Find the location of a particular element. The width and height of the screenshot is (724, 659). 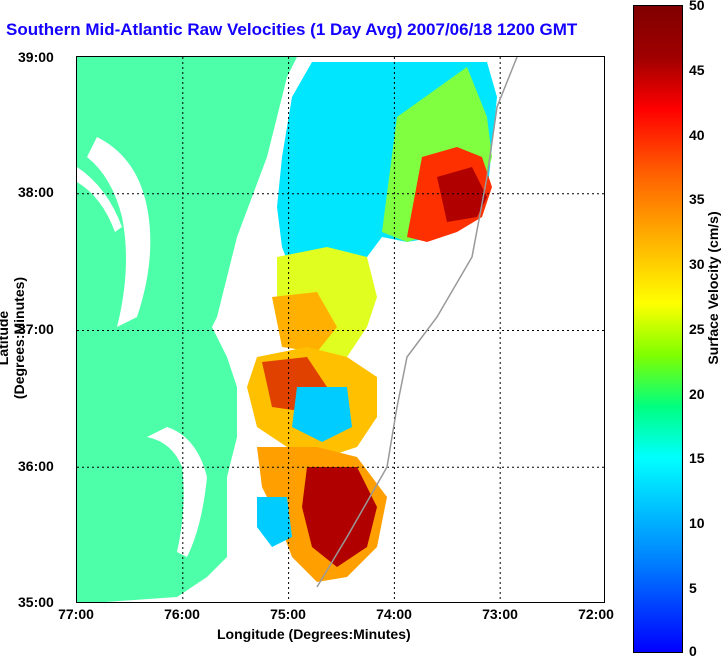

x-tick: 75:00 is located at coordinates (288, 614).